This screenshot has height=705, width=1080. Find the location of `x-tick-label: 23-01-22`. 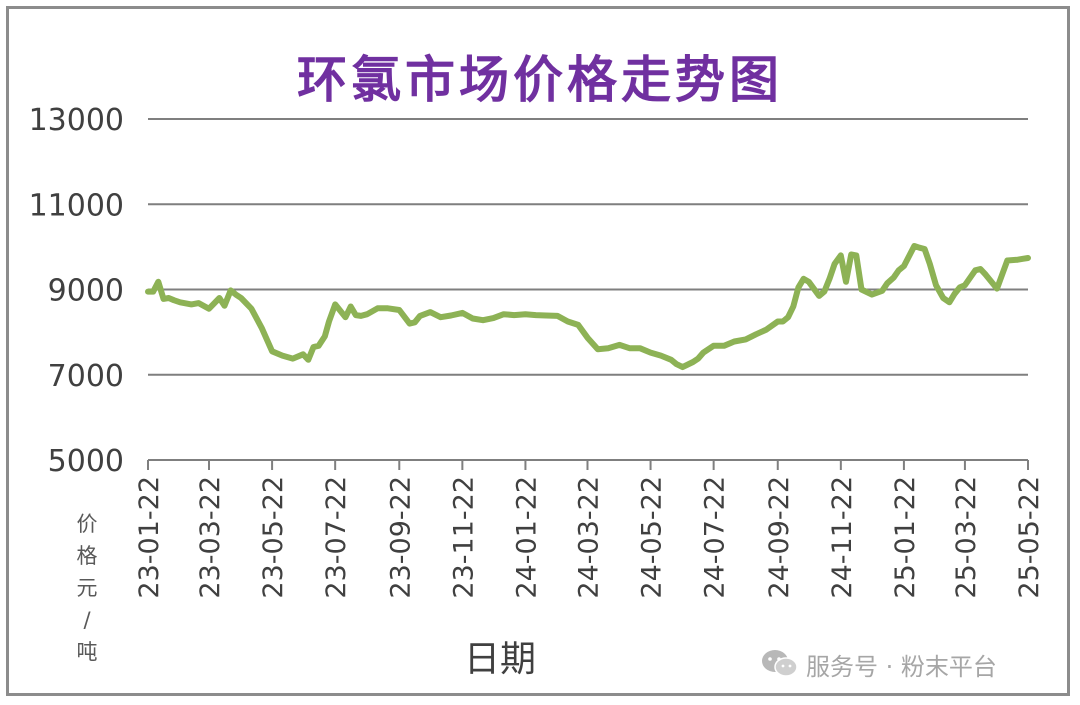

x-tick-label: 23-01-22 is located at coordinates (149, 537).